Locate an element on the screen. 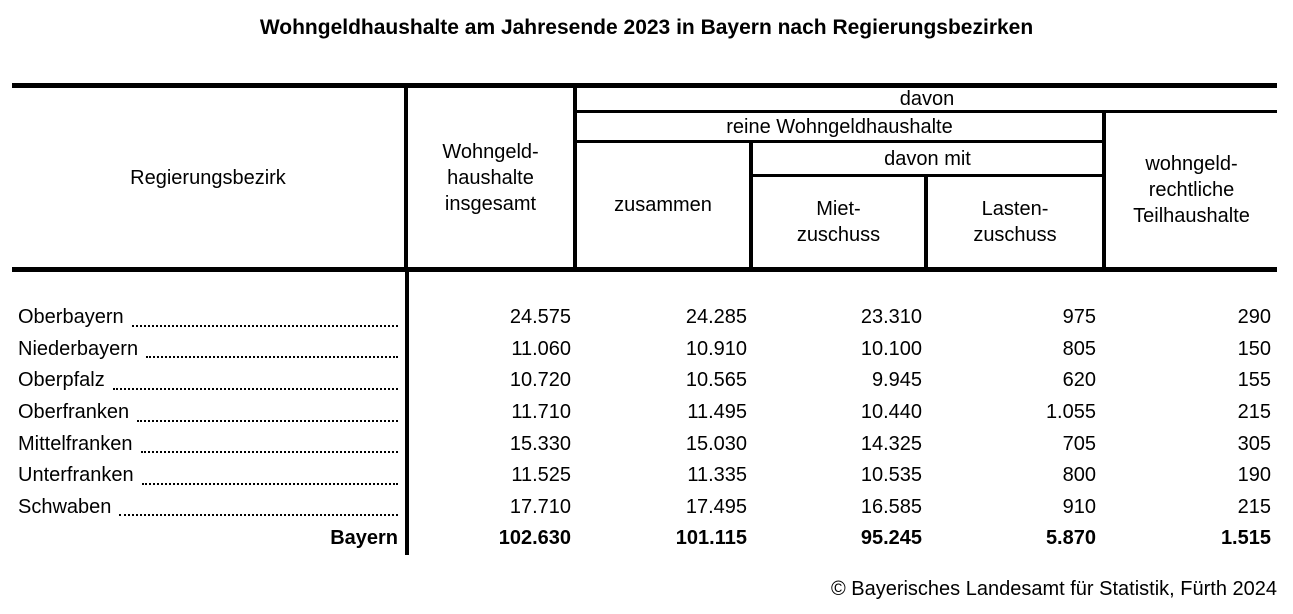 Image resolution: width=1293 pixels, height=614 pixels. value-teilhaushalte: 150 is located at coordinates (1254, 348).